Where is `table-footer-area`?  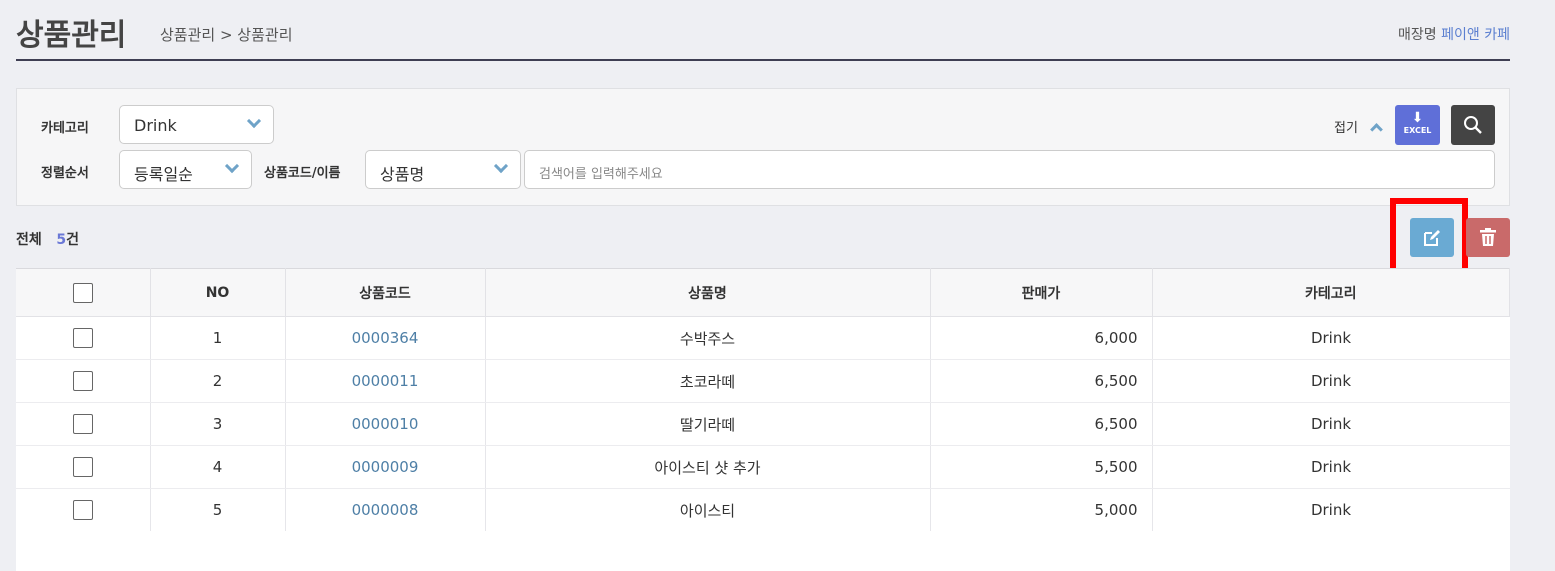 table-footer-area is located at coordinates (763, 551).